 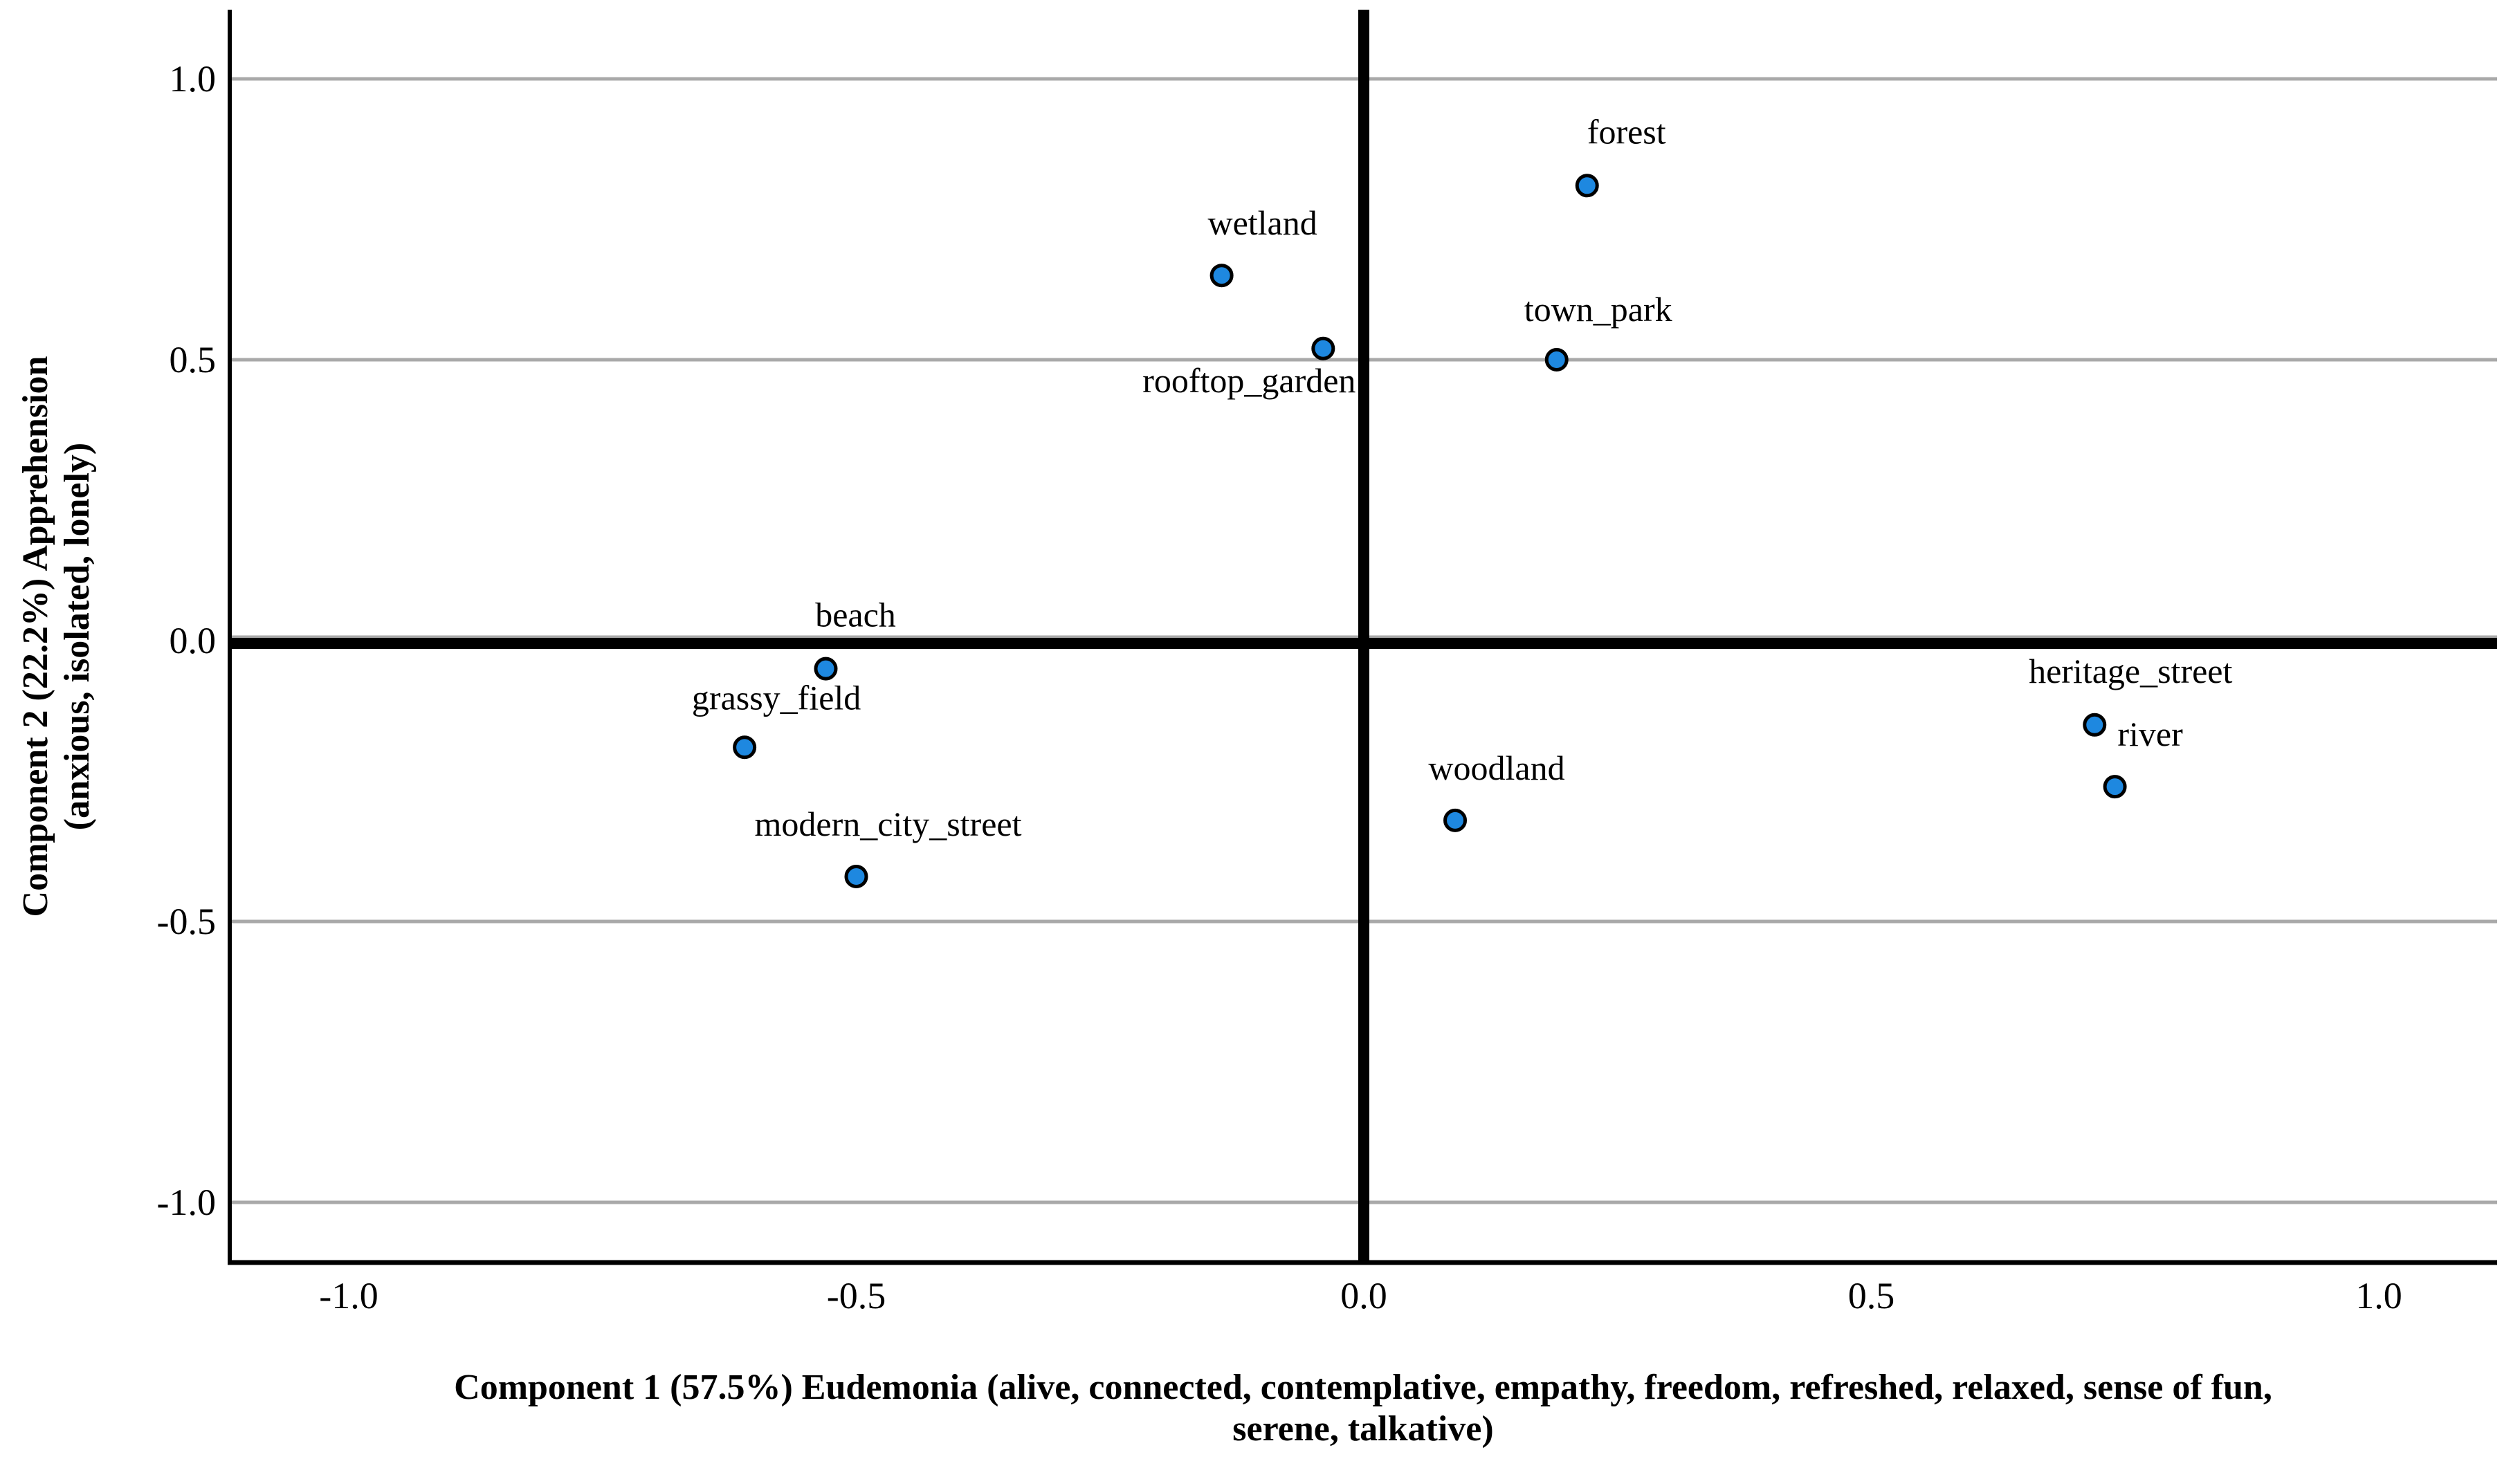 What do you see at coordinates (1871, 1295) in the screenshot?
I see `x-tick-label: 0.5` at bounding box center [1871, 1295].